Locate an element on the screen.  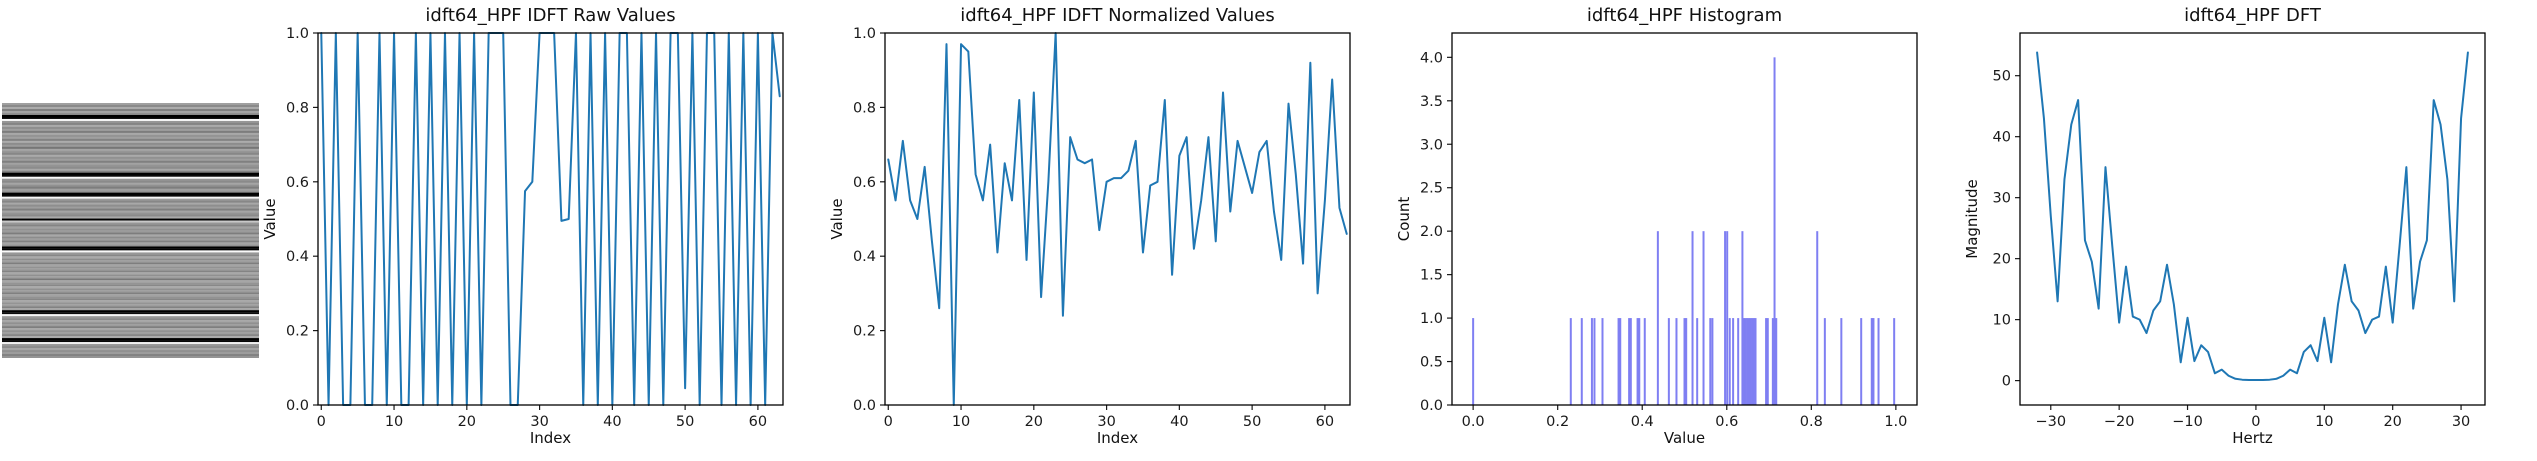
svg-text: 3.5 is located at coordinates (1431, 102).